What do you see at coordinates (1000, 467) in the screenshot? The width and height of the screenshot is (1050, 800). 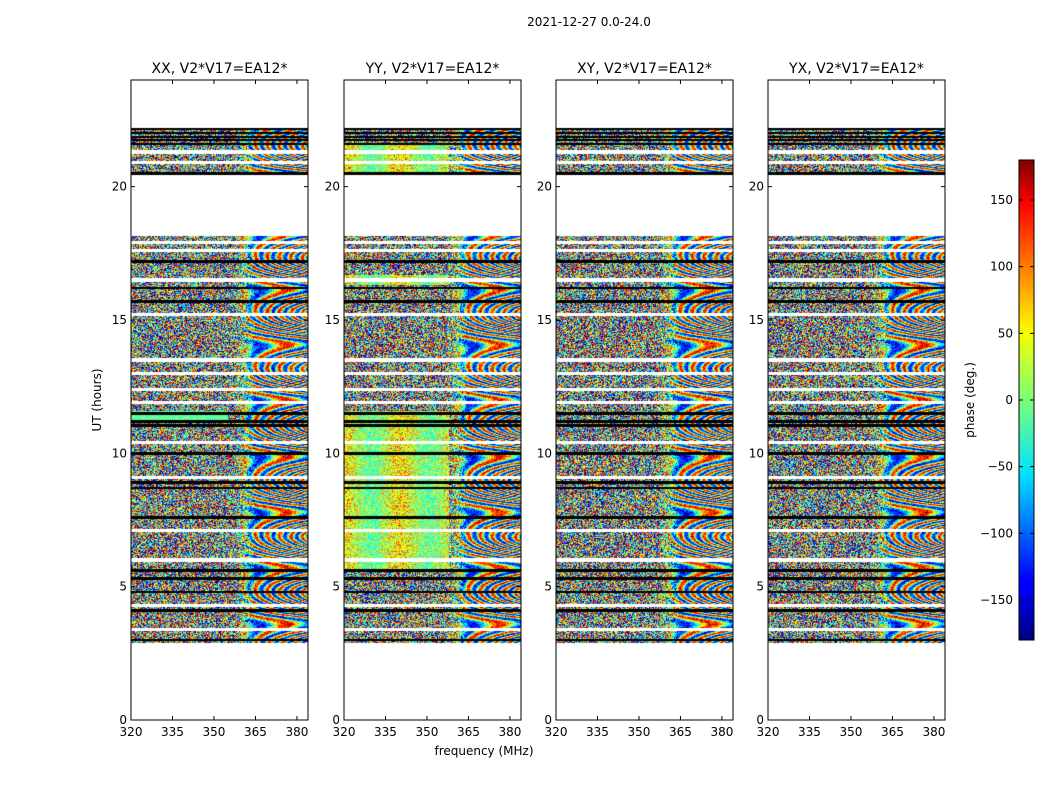 I see `colorbar-tick-label: −50` at bounding box center [1000, 467].